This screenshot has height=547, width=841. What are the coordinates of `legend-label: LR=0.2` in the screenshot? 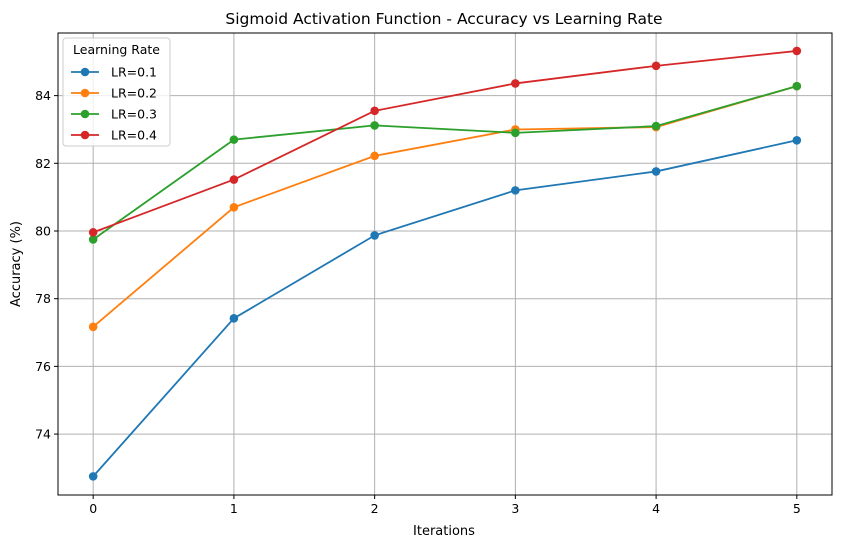 It's located at (134, 93).